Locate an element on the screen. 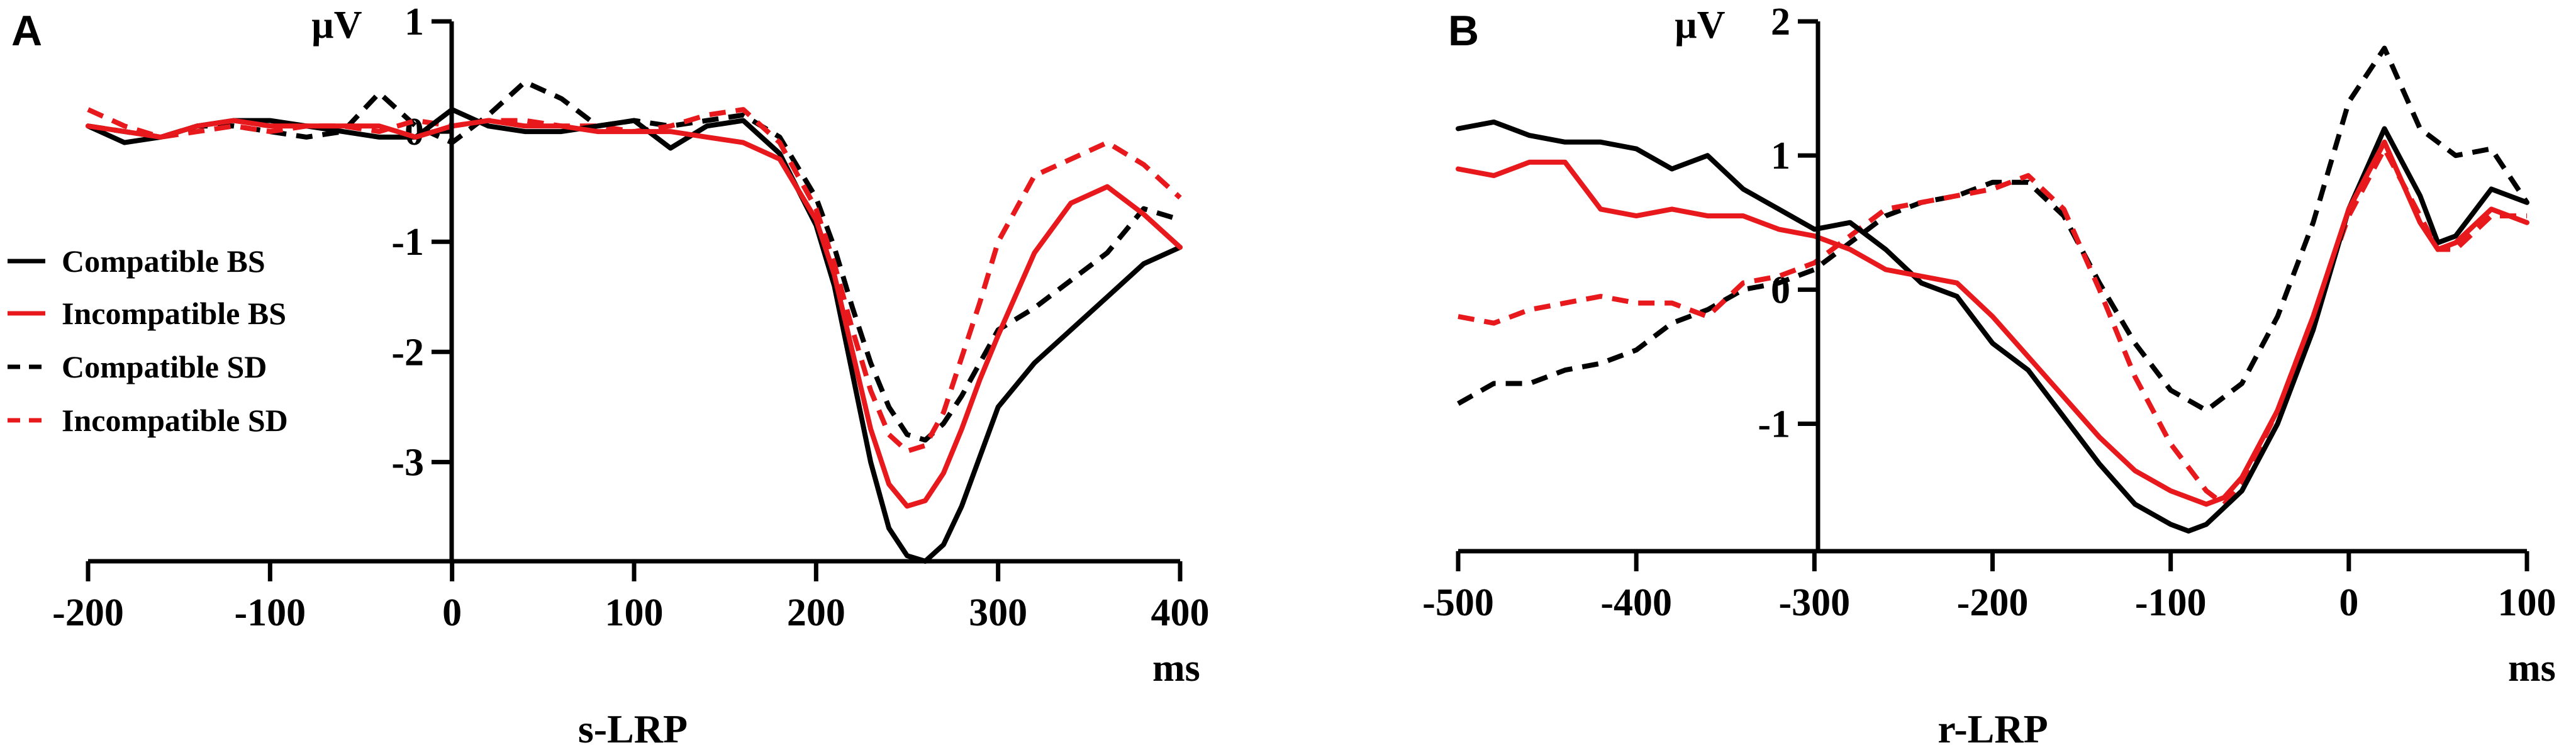 Image resolution: width=2576 pixels, height=750 pixels. panel-b-title: r-LRP is located at coordinates (1993, 728).